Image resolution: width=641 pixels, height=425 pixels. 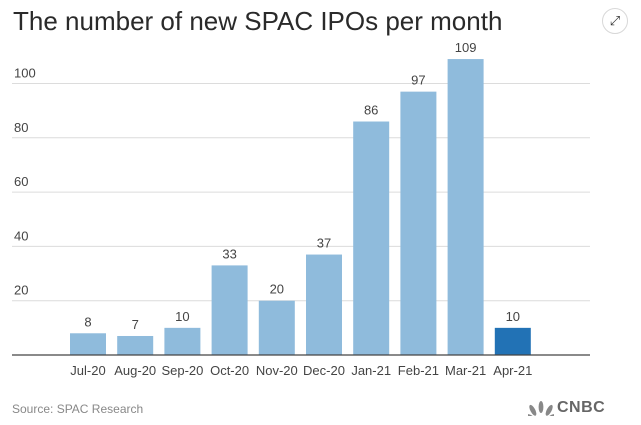 I want to click on bar-value-label: 109, so click(x=466, y=47).